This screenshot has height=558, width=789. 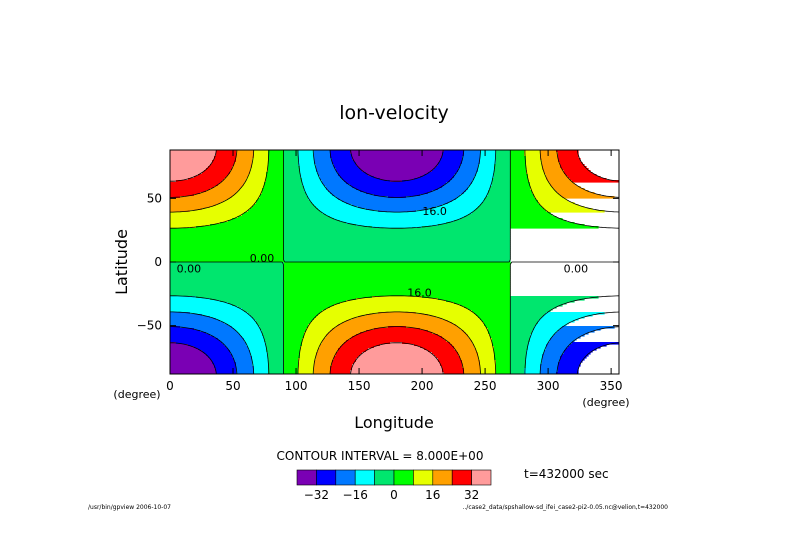 What do you see at coordinates (419, 293) in the screenshot?
I see `contour-label: 16.0` at bounding box center [419, 293].